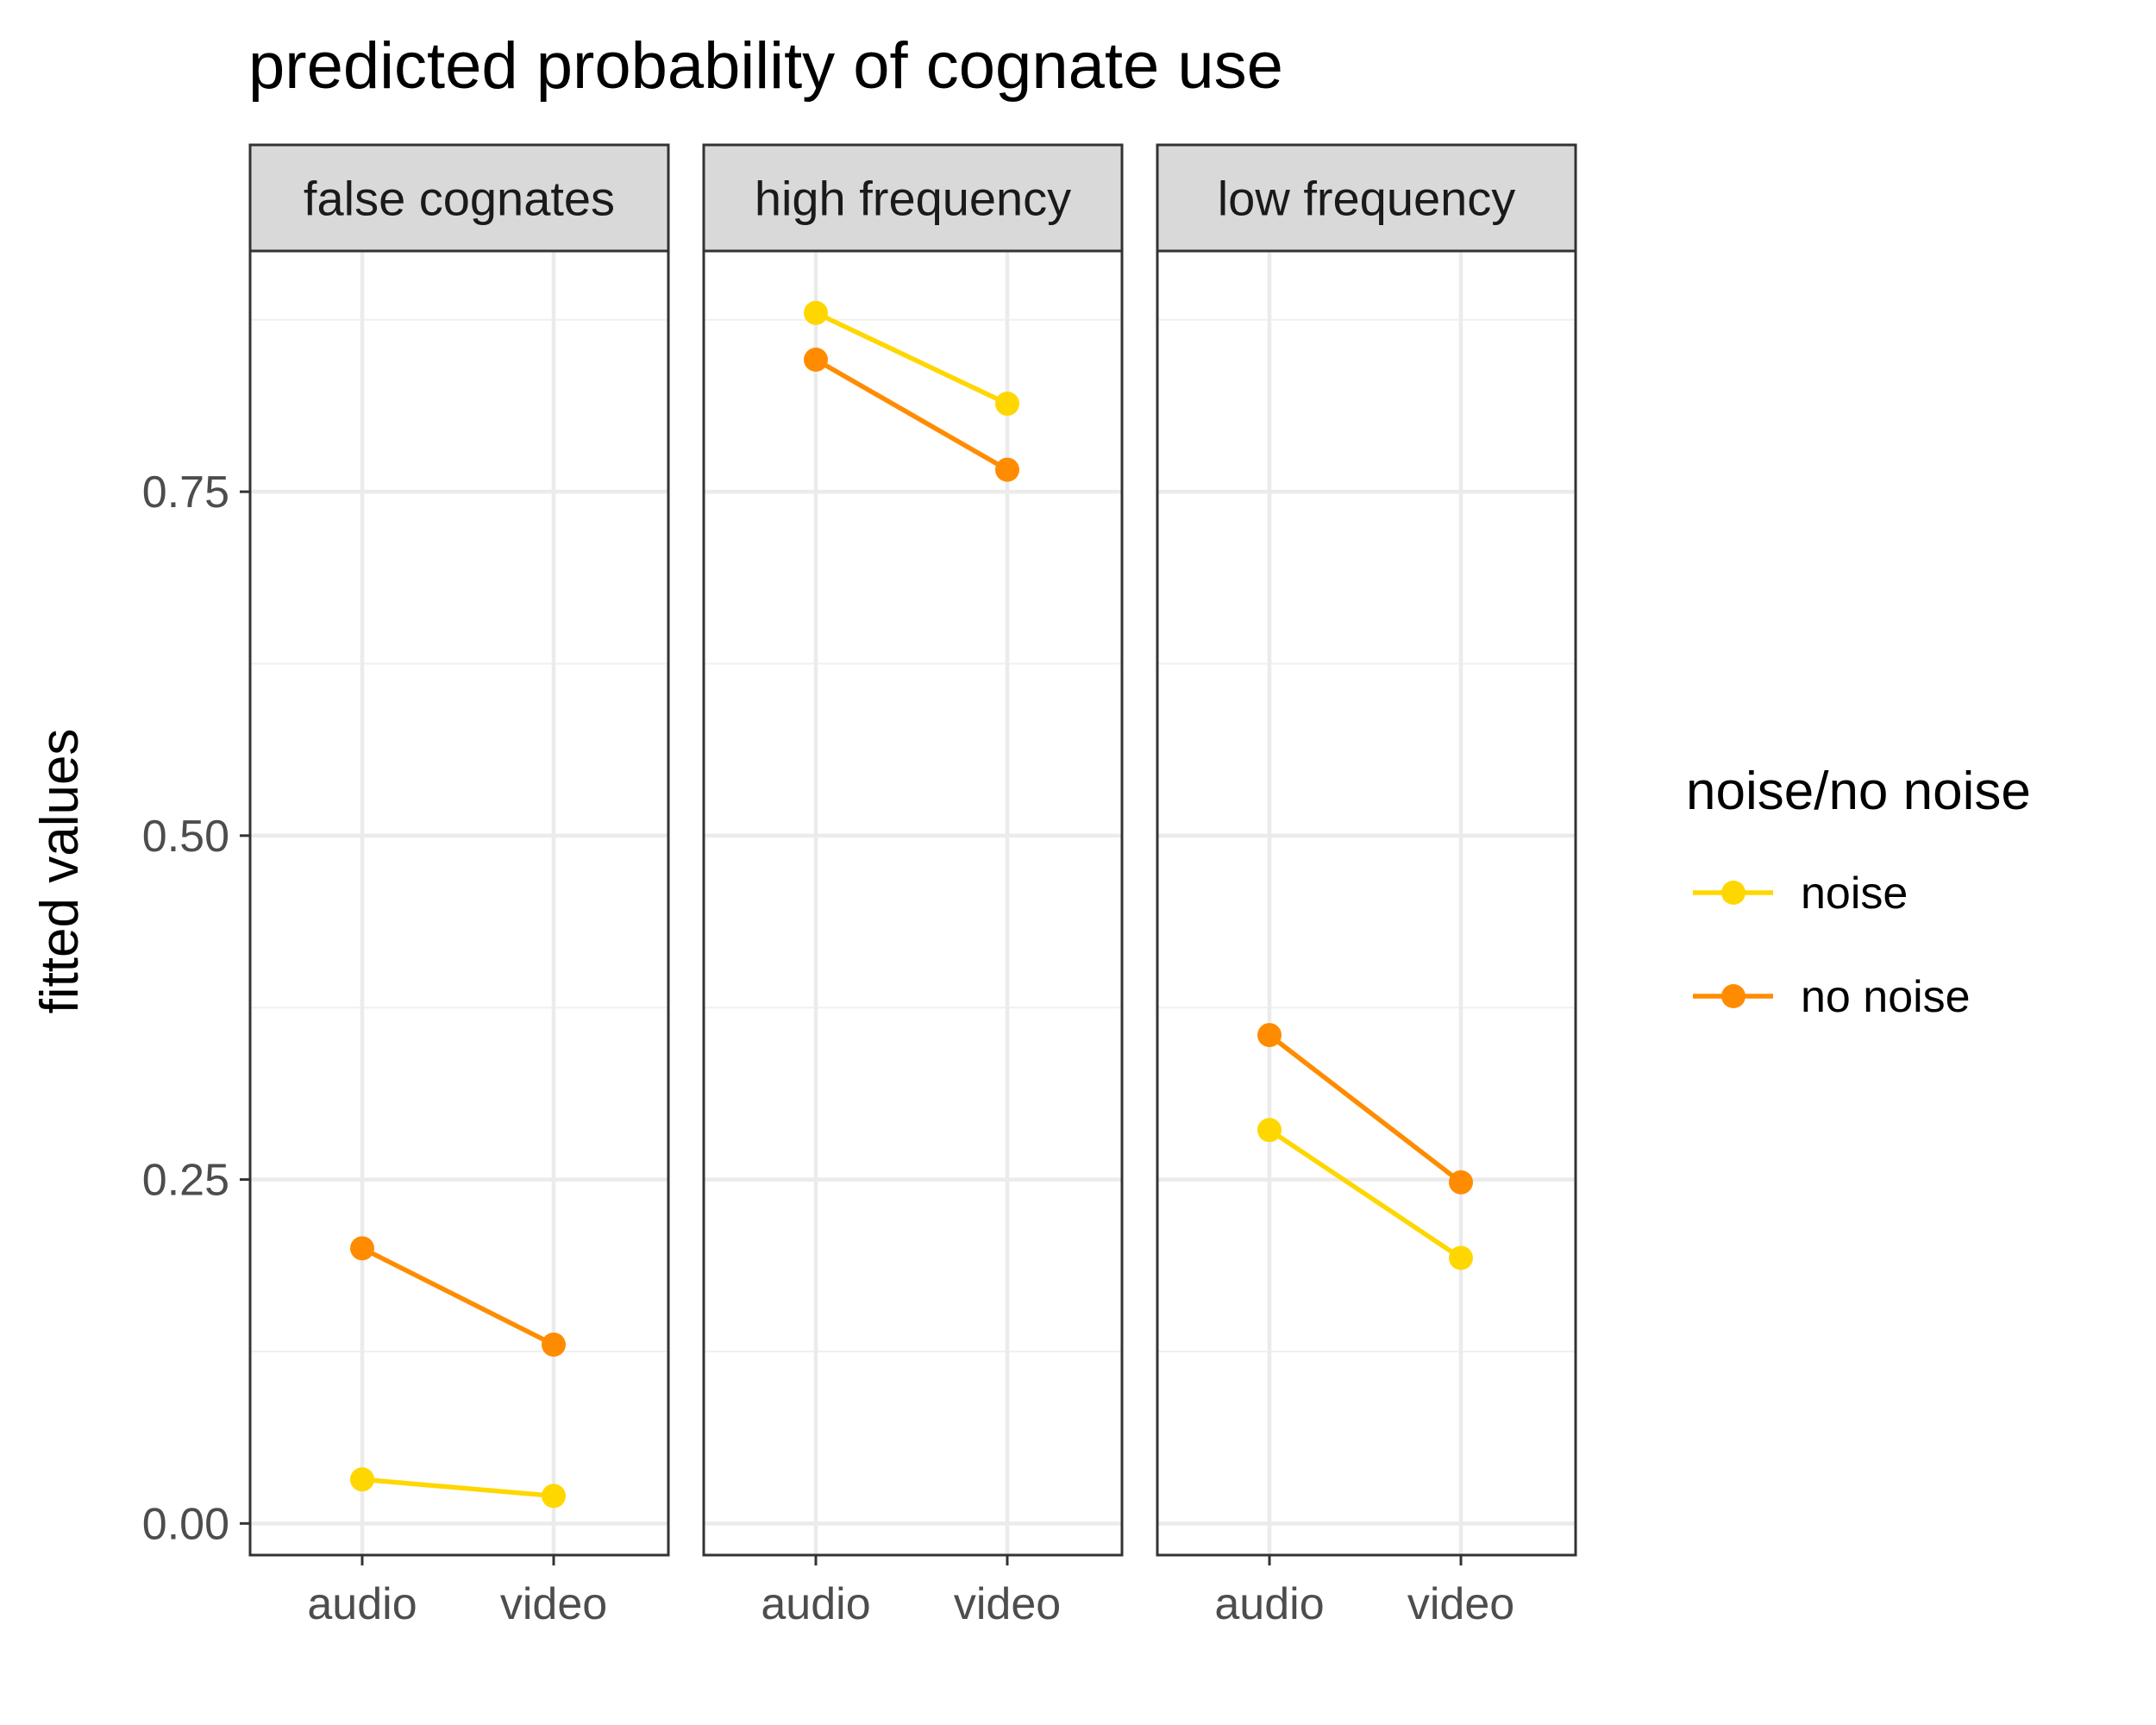  Describe the element at coordinates (185, 1181) in the screenshot. I see `y-tick-label: 0.25` at that location.